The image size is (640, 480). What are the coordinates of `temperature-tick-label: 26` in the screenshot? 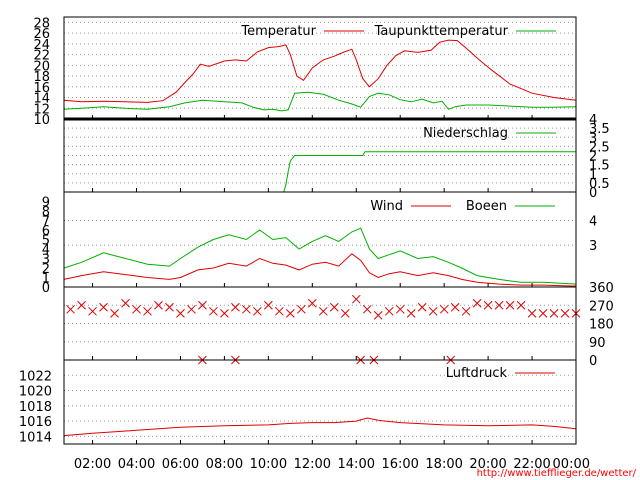 It's located at (41, 34).